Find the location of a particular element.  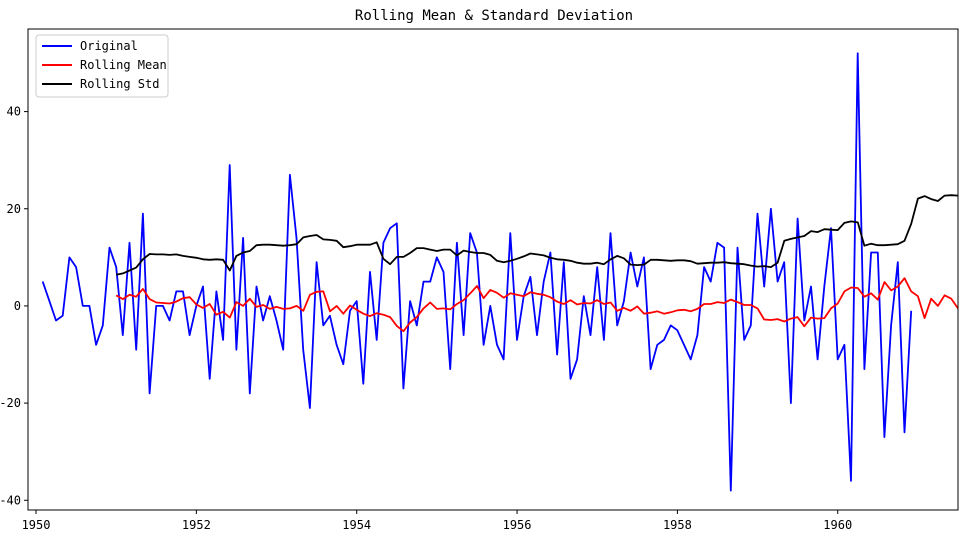

x-tick-label: 1952 is located at coordinates (196, 525).